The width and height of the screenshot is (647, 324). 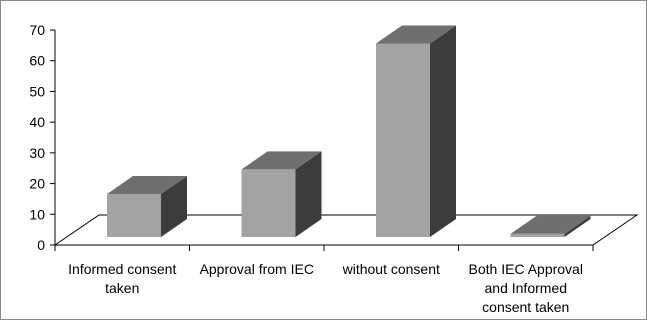 What do you see at coordinates (37, 91) in the screenshot?
I see `y-tick-label: 50` at bounding box center [37, 91].